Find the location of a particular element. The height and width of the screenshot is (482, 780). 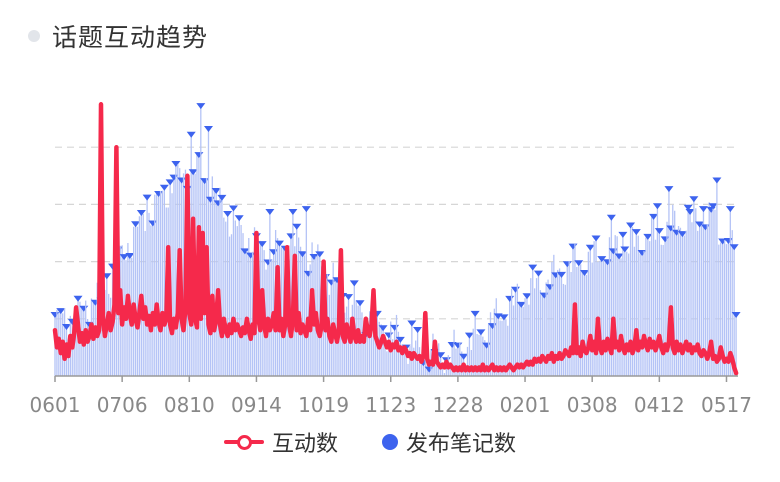

legend: 互动数 发布笔记数 is located at coordinates (390, 442).